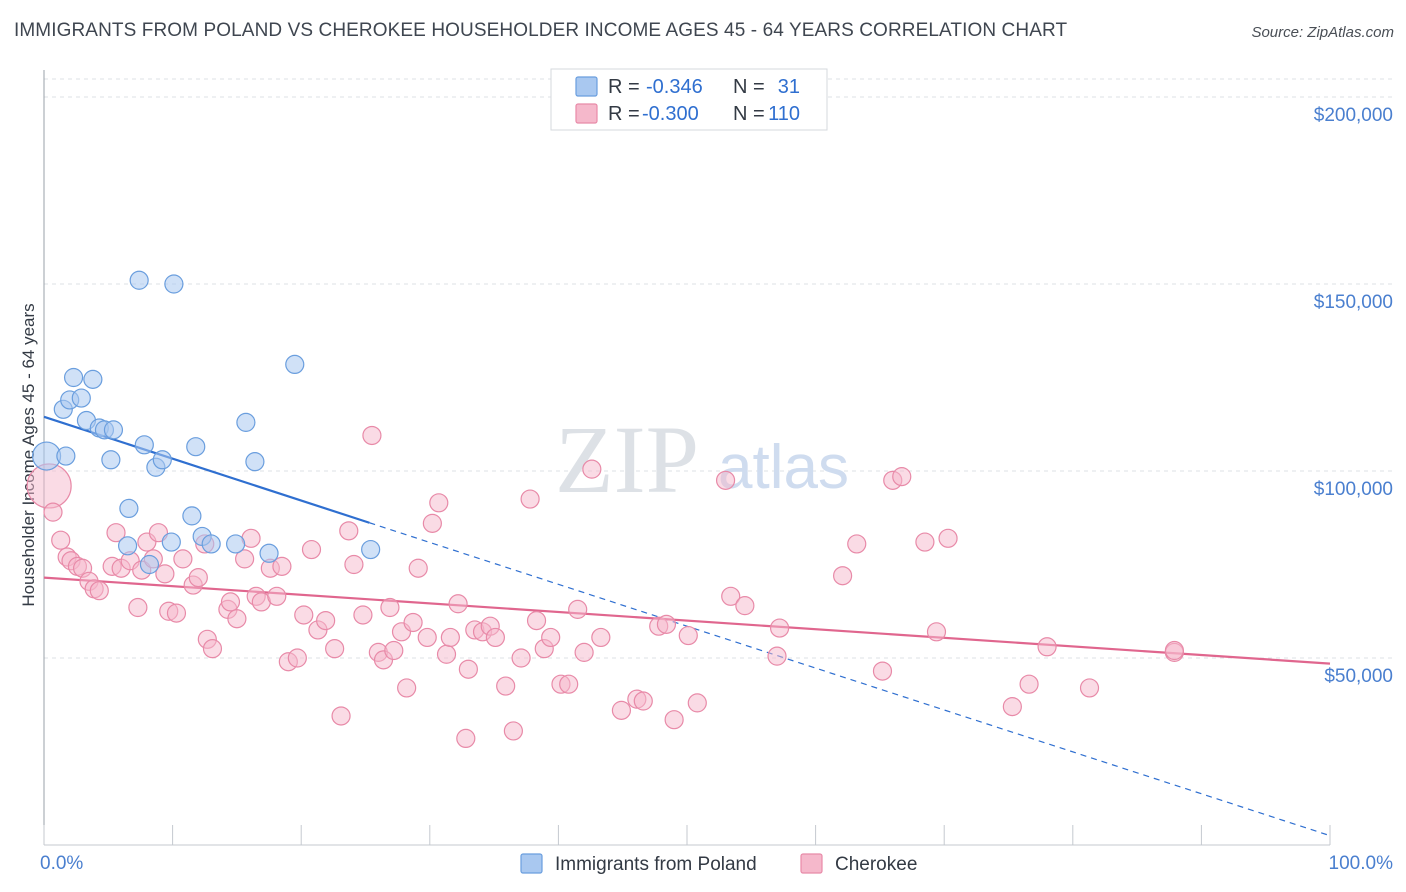 The image size is (1406, 892). What do you see at coordinates (670, 114) in the screenshot?
I see `legend-r-value-cherokee: -0.300` at bounding box center [670, 114].